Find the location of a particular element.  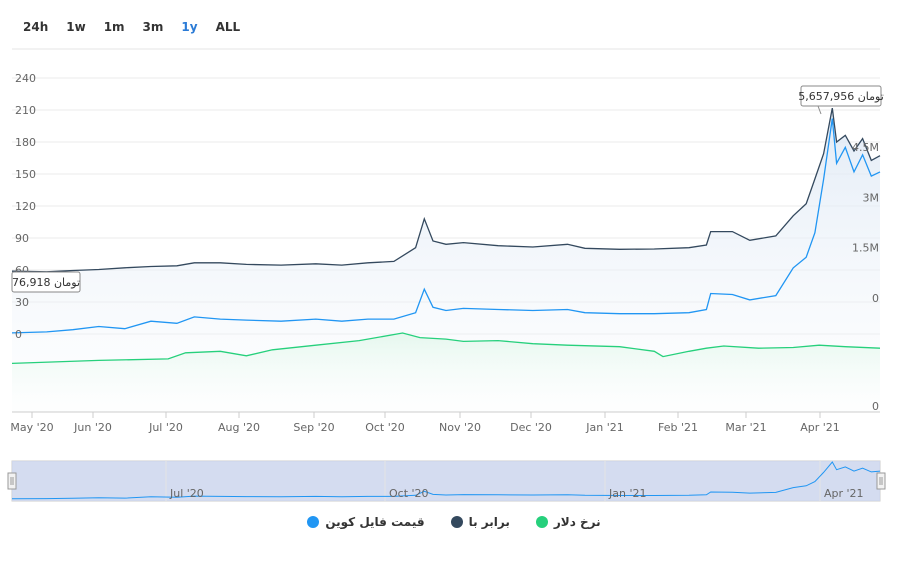

y-right-tick: 1.5M is located at coordinates (865, 248).